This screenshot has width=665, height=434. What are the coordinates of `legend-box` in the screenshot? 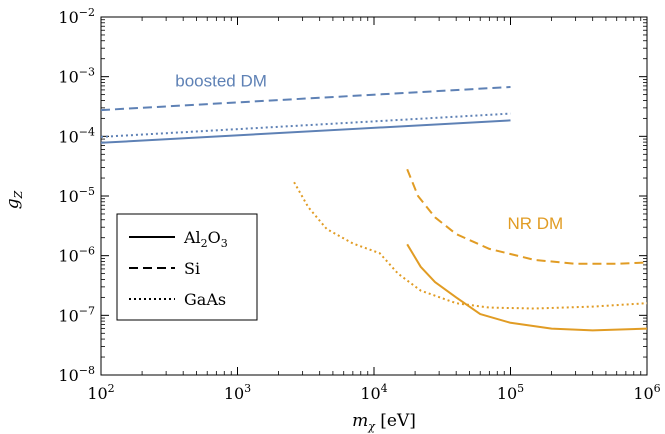 It's located at (187, 267).